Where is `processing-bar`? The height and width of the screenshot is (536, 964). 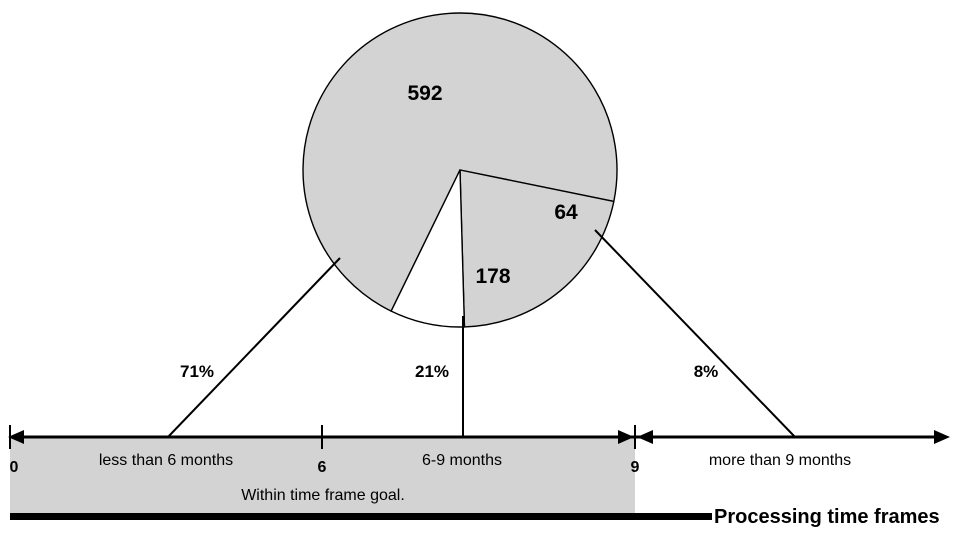
processing-bar is located at coordinates (361, 516).